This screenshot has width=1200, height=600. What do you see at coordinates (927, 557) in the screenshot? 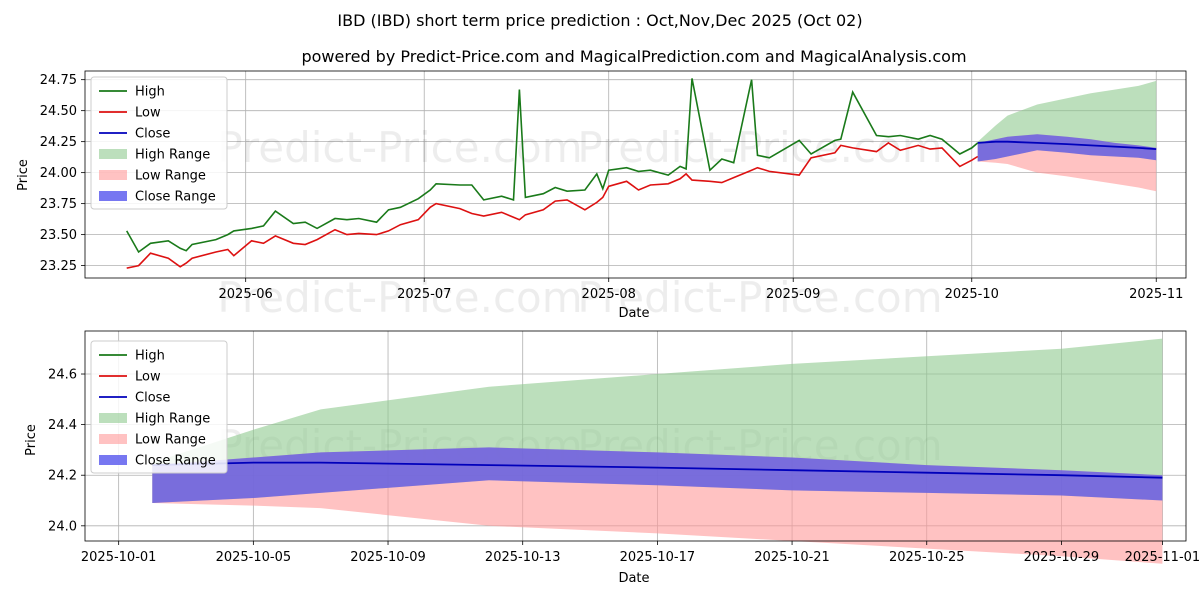
I see `x-tick-label: 2025-10-25` at bounding box center [927, 557].